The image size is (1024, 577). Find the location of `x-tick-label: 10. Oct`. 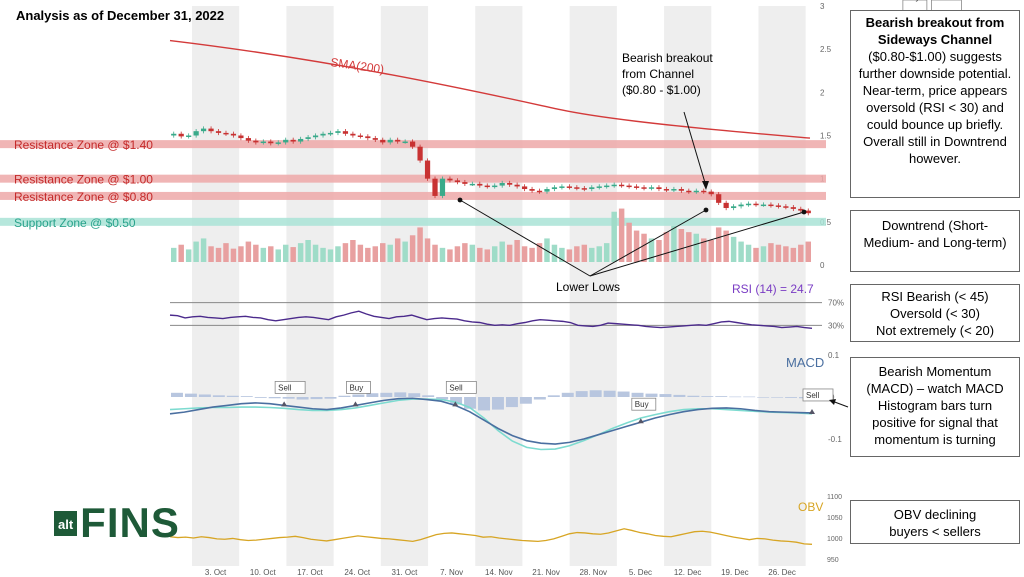

x-tick-label: 10. Oct is located at coordinates (263, 572).